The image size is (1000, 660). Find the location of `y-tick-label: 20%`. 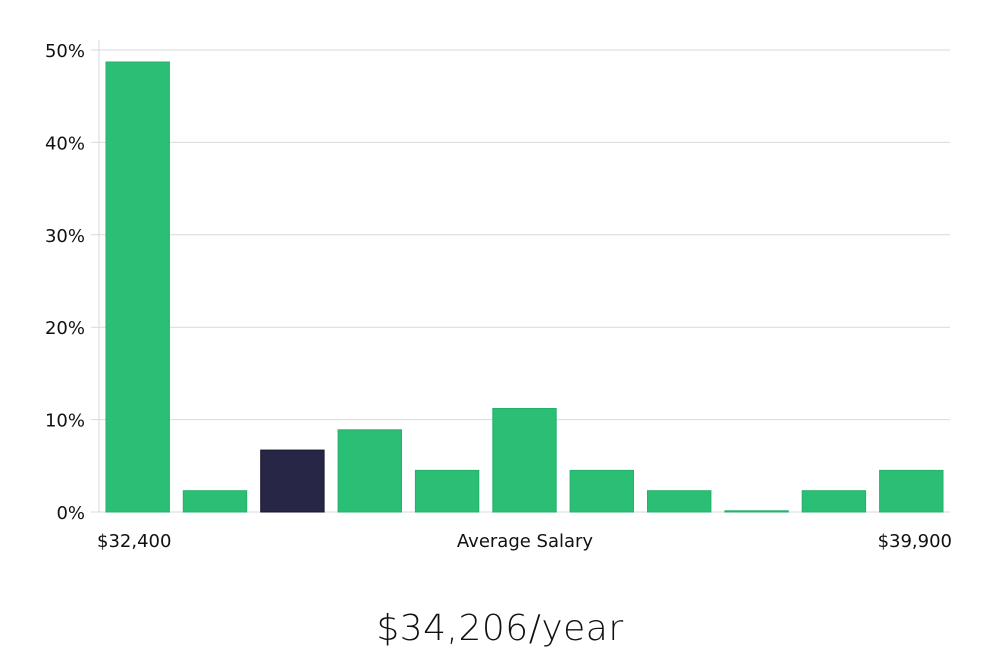

y-tick-label: 20% is located at coordinates (65, 328).